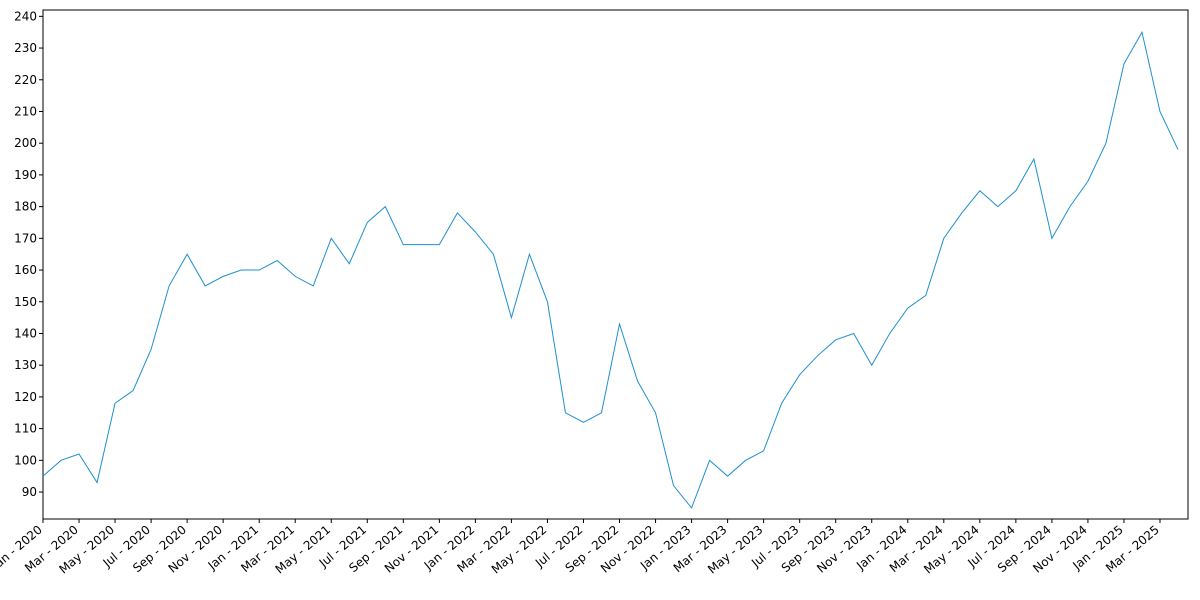 The height and width of the screenshot is (600, 1200). I want to click on y-tick-label: 180, so click(25, 207).